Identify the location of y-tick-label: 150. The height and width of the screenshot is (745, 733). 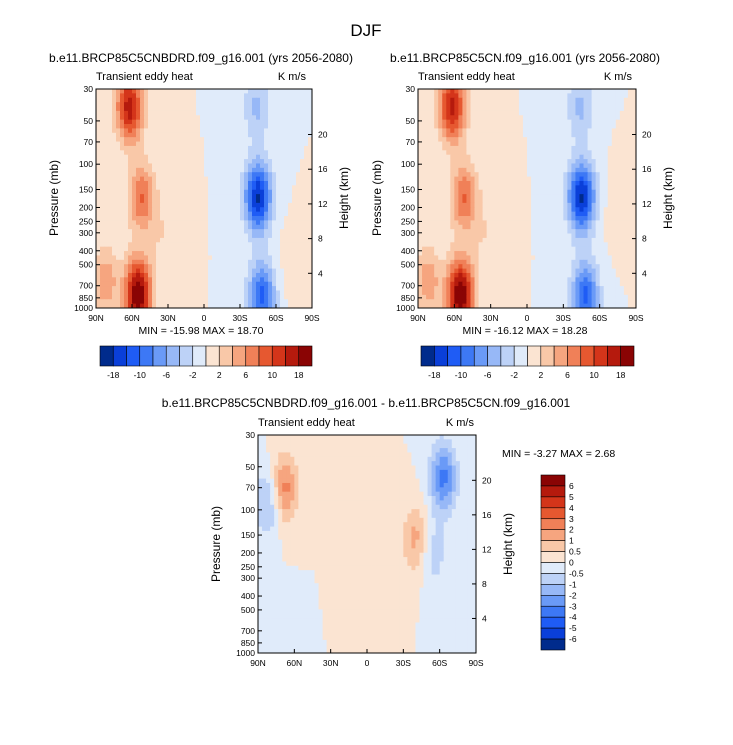
(86, 190).